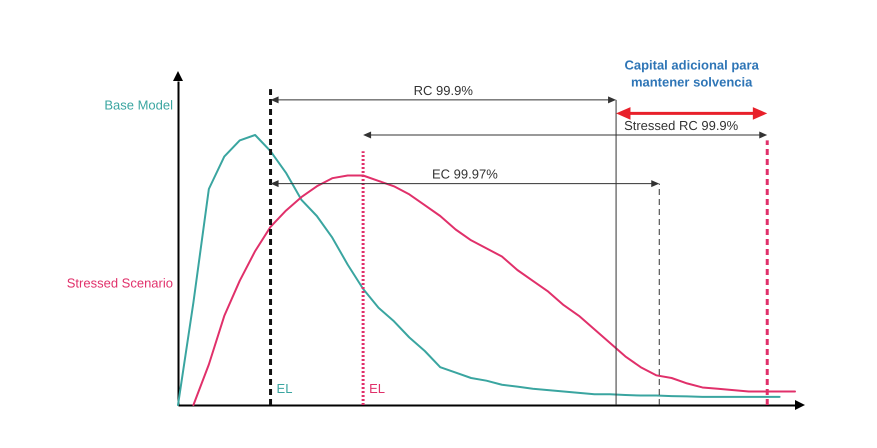  What do you see at coordinates (444, 90) in the screenshot?
I see `text: RC 99.9%` at bounding box center [444, 90].